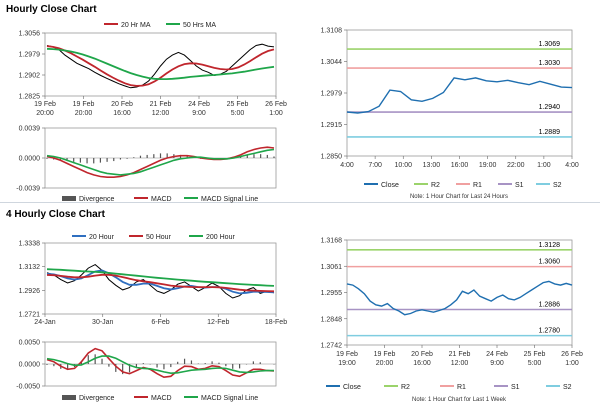  I want to click on 4hourly-macd-ytick-label: 0.0000, so click(30, 365).